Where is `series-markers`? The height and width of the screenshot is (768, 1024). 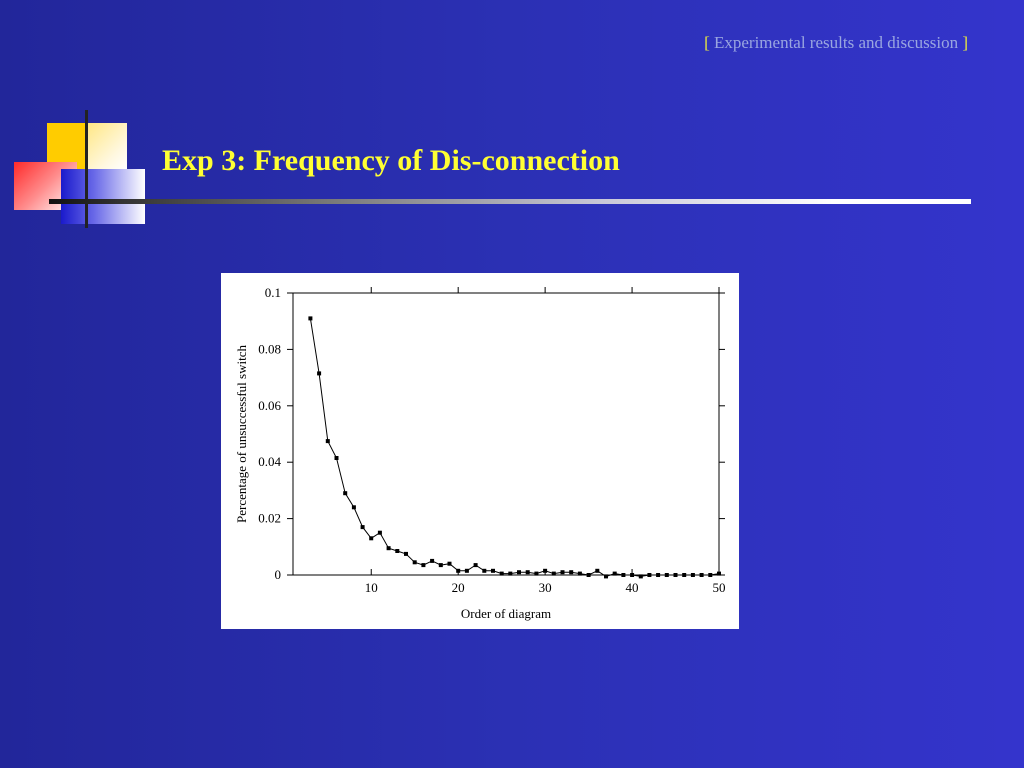
series-markers is located at coordinates (514, 447).